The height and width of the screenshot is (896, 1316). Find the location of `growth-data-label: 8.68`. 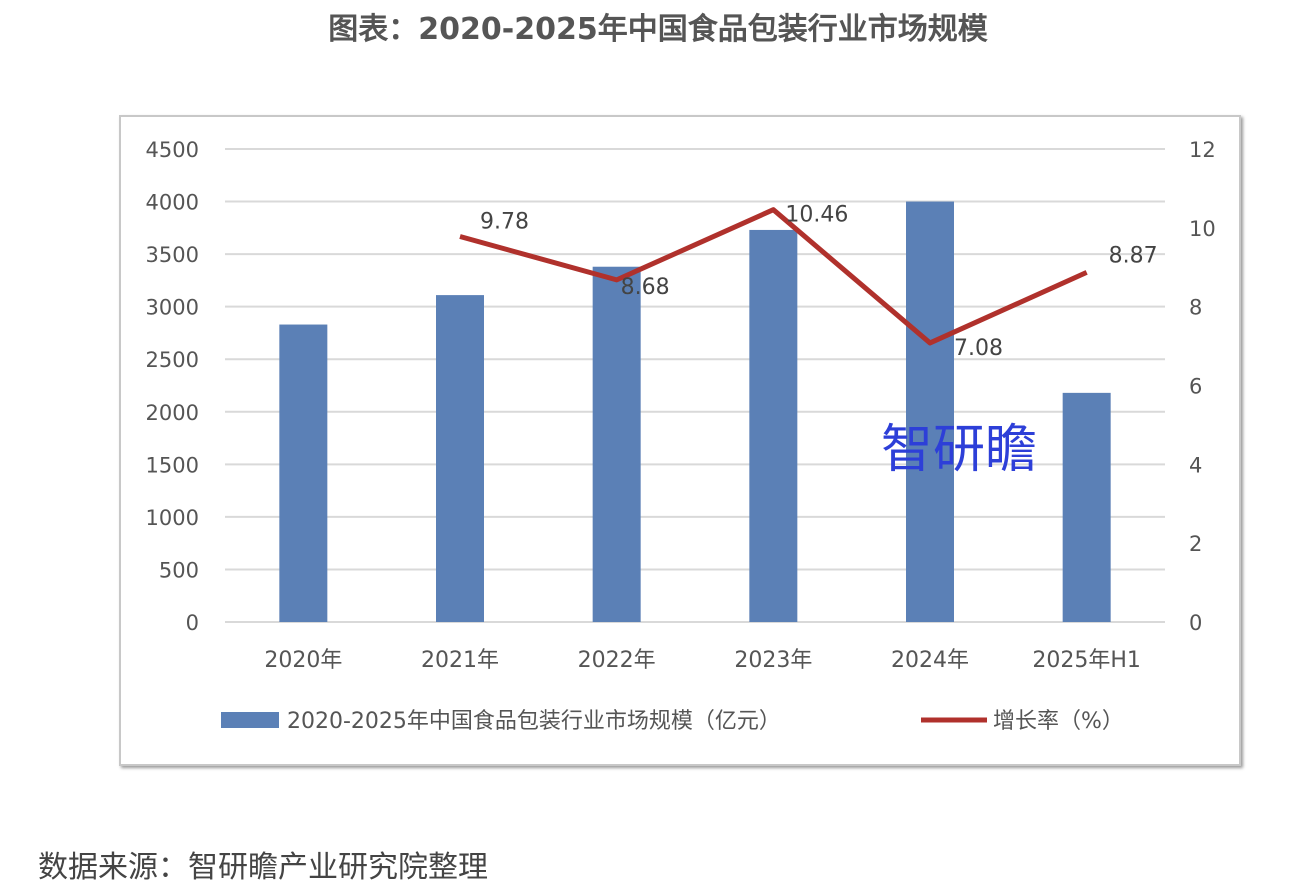

growth-data-label: 8.68 is located at coordinates (645, 287).